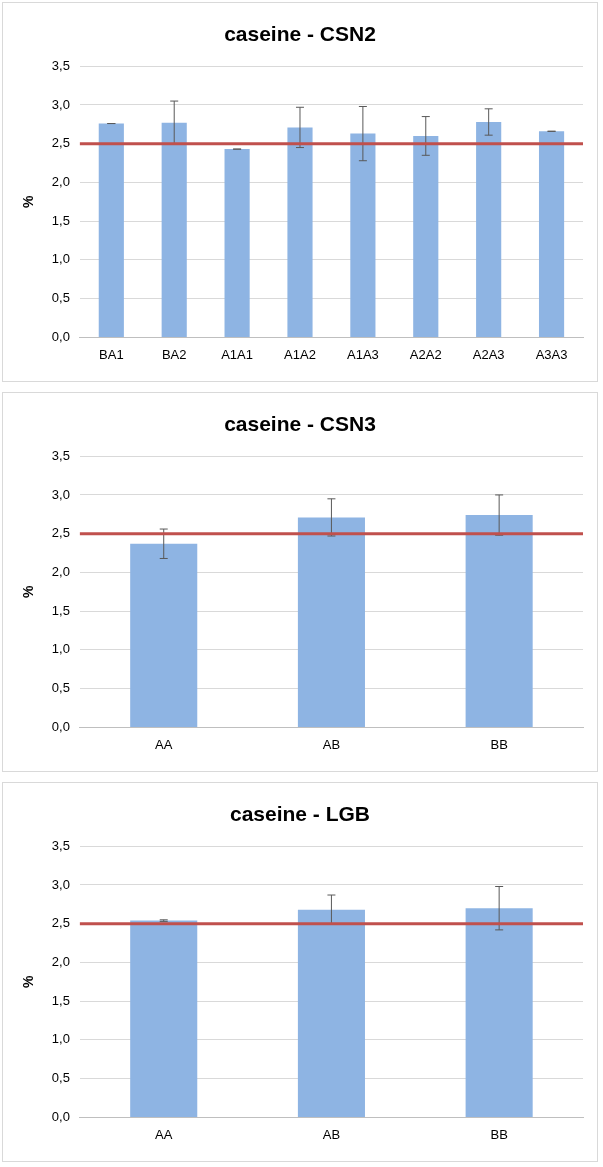 This screenshot has height=1167, width=603. Describe the element at coordinates (488, 354) in the screenshot. I see `x-tick-label: A2A3` at that location.